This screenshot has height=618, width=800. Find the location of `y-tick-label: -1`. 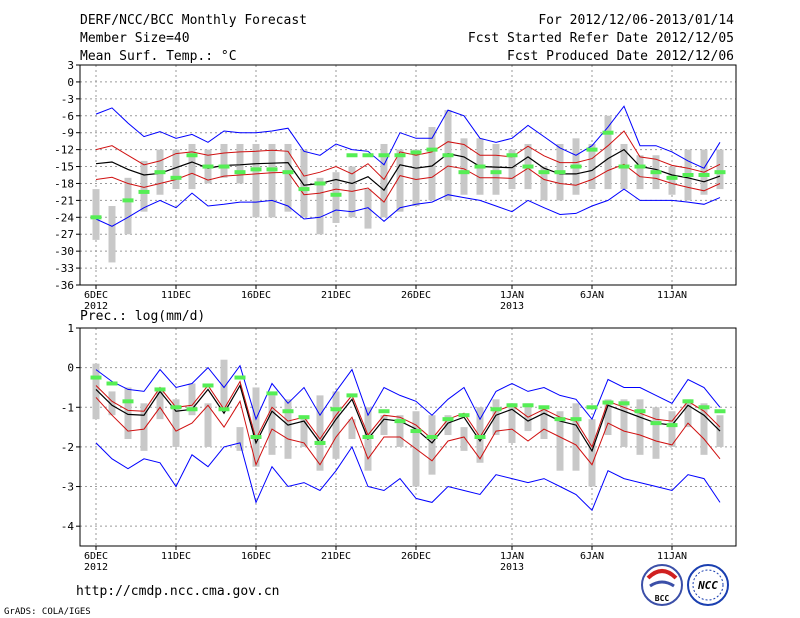

y-tick-label: -1 is located at coordinates (67, 407).